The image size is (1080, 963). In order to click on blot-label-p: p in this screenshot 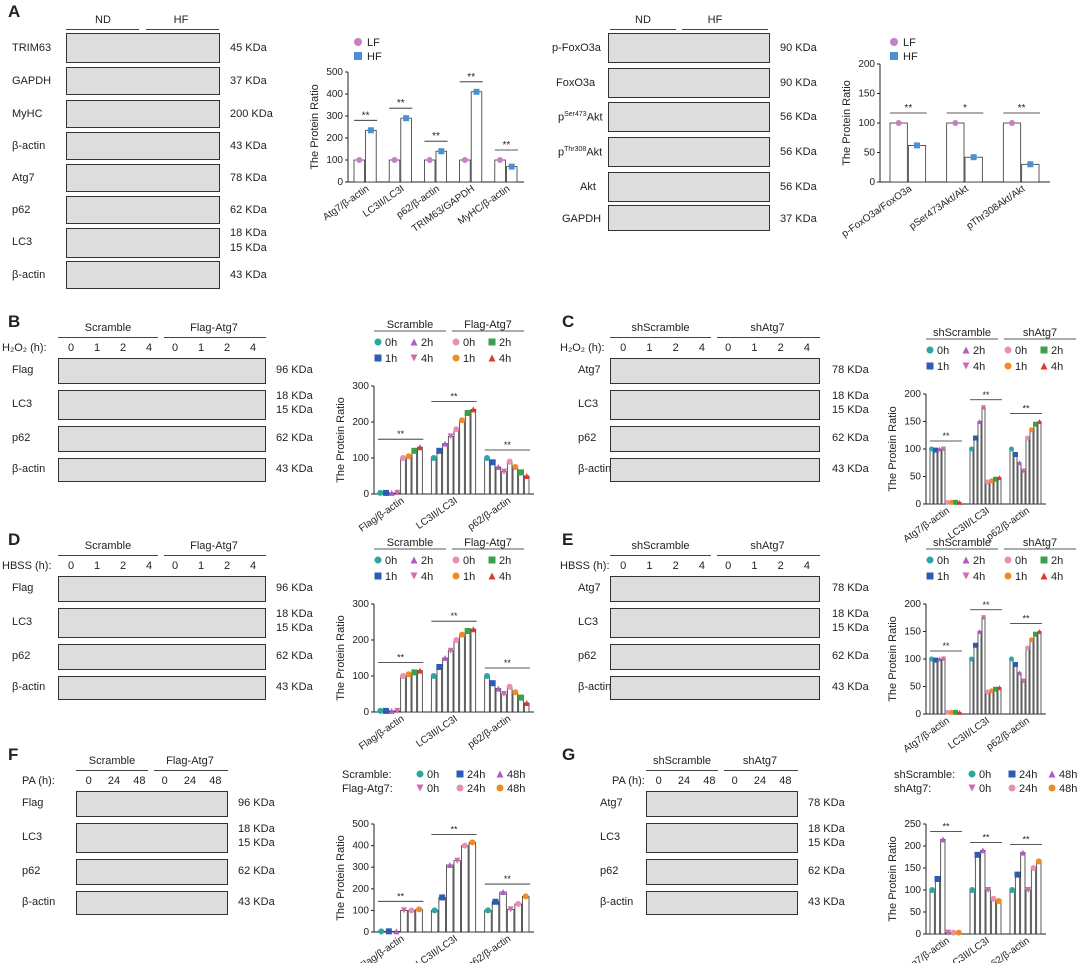, I will do `click(561, 117)`.